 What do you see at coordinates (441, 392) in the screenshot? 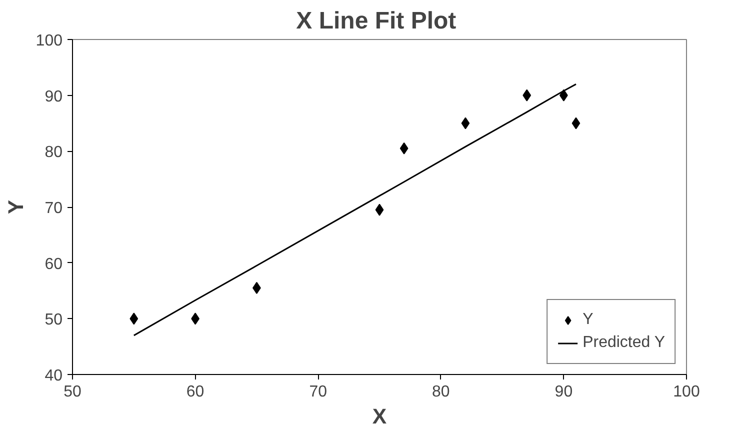
I see `x-tick-label: 80` at bounding box center [441, 392].